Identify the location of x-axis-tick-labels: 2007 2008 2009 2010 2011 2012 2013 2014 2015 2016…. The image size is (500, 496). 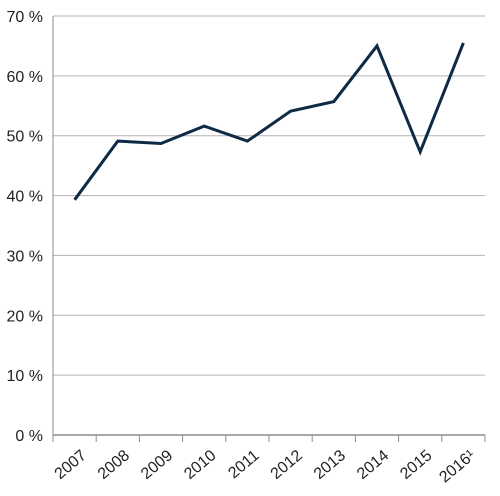
(265, 466).